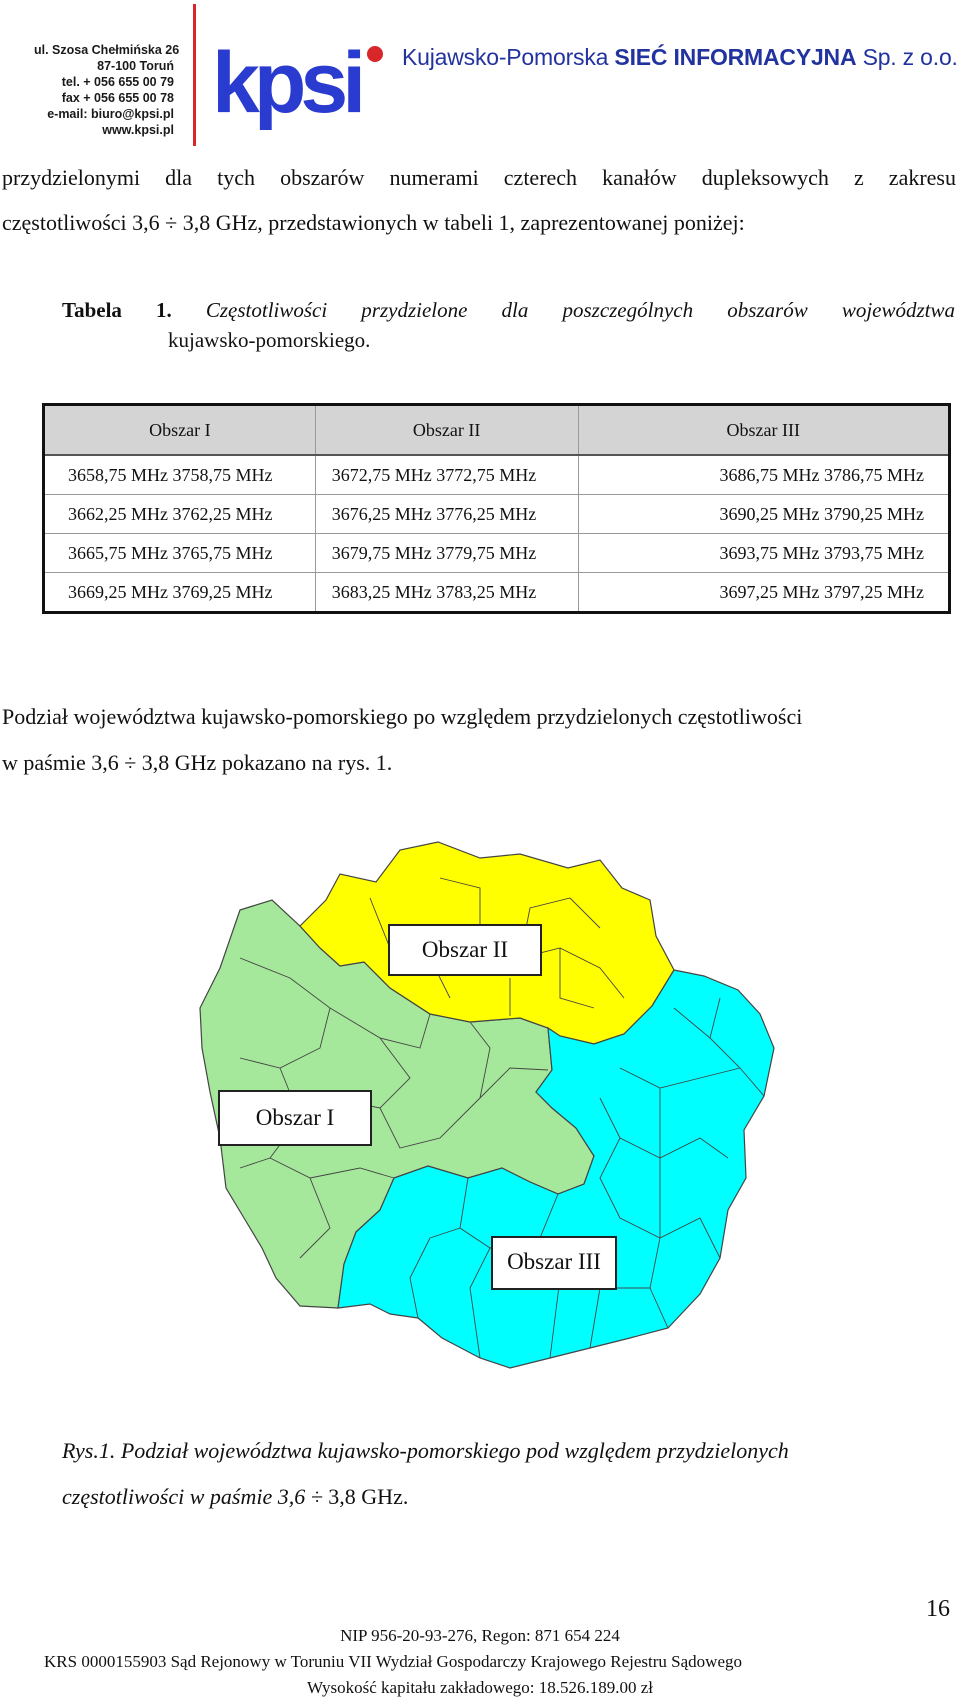 This screenshot has height=1702, width=960. What do you see at coordinates (195, 1496) in the screenshot?
I see `figure-caption-line-2-italic: częstotliwości w paśmie 3,6 ÷` at bounding box center [195, 1496].